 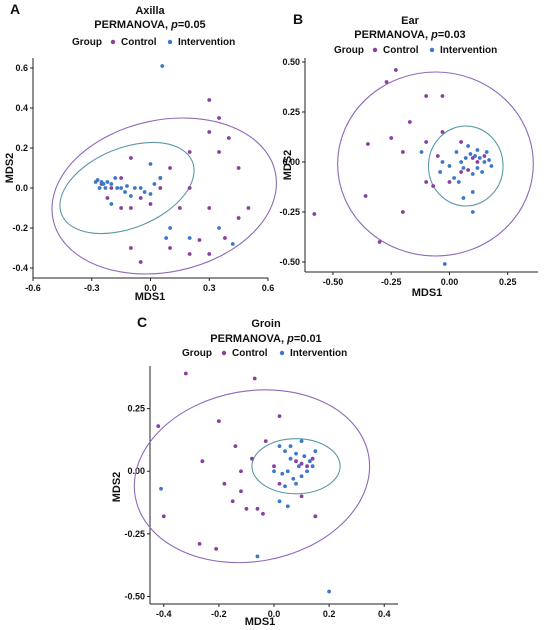 I want to click on x-tick-label-C: -0.4, so click(x=164, y=614).